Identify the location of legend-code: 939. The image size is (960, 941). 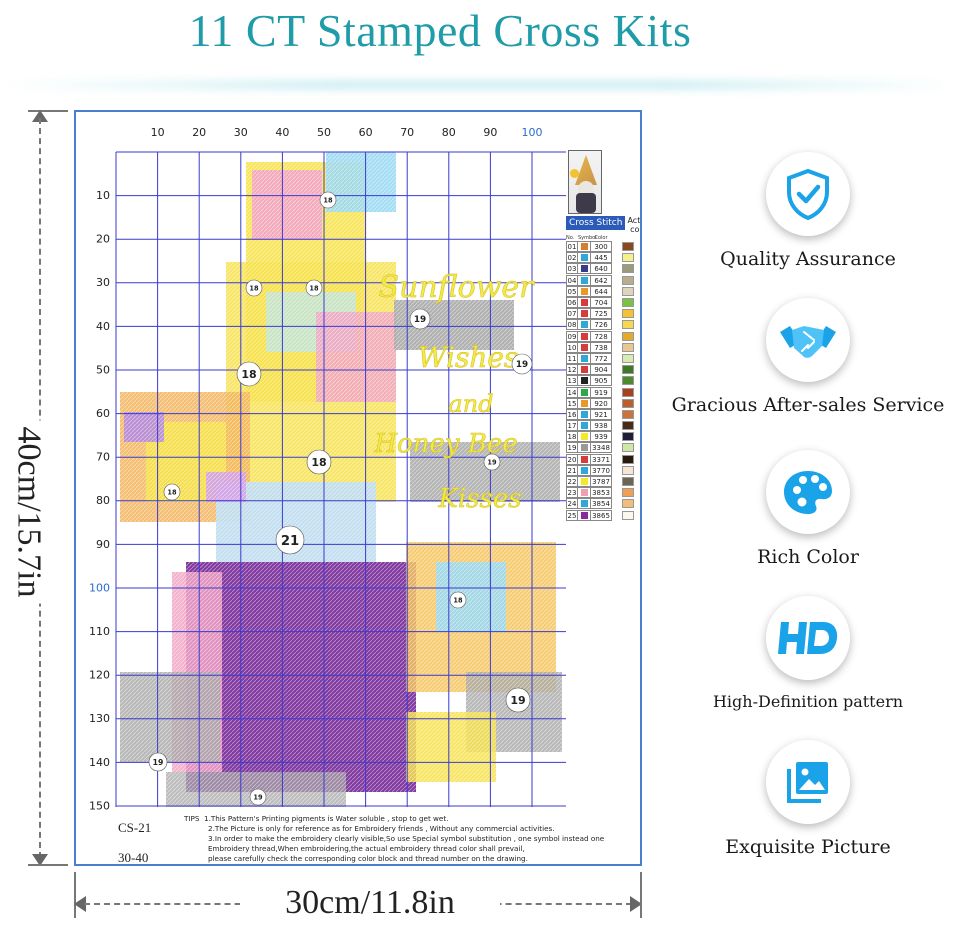
(601, 437).